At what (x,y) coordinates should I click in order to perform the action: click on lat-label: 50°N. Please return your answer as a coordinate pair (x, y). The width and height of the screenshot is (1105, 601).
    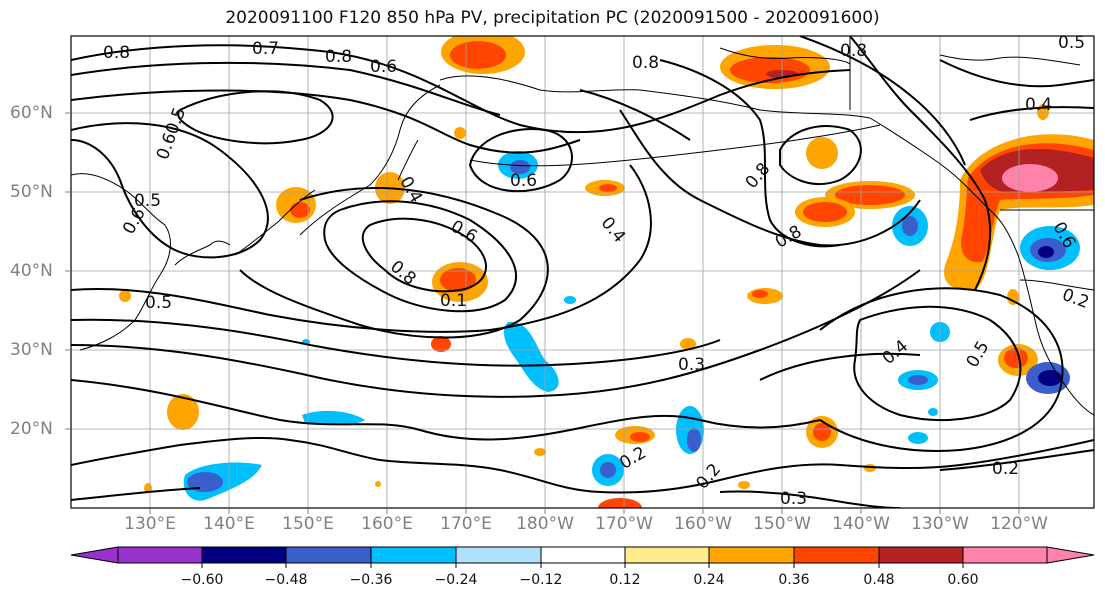
    Looking at the image, I should click on (31, 192).